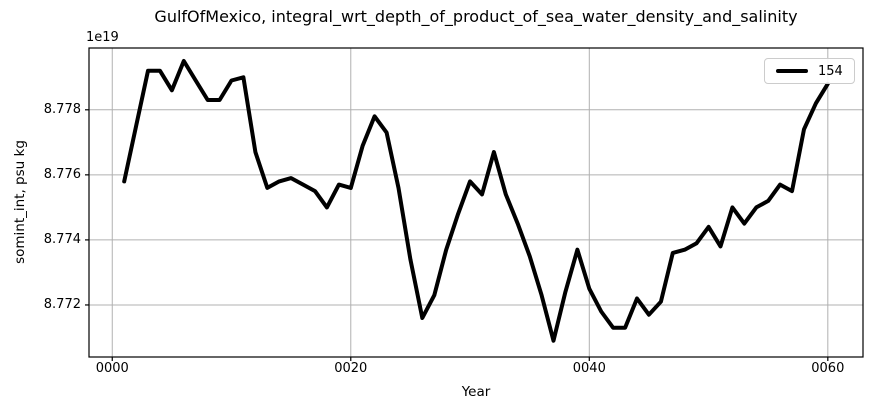 This screenshot has width=890, height=412. What do you see at coordinates (62, 174) in the screenshot?
I see `y-tick-label: 8.776` at bounding box center [62, 174].